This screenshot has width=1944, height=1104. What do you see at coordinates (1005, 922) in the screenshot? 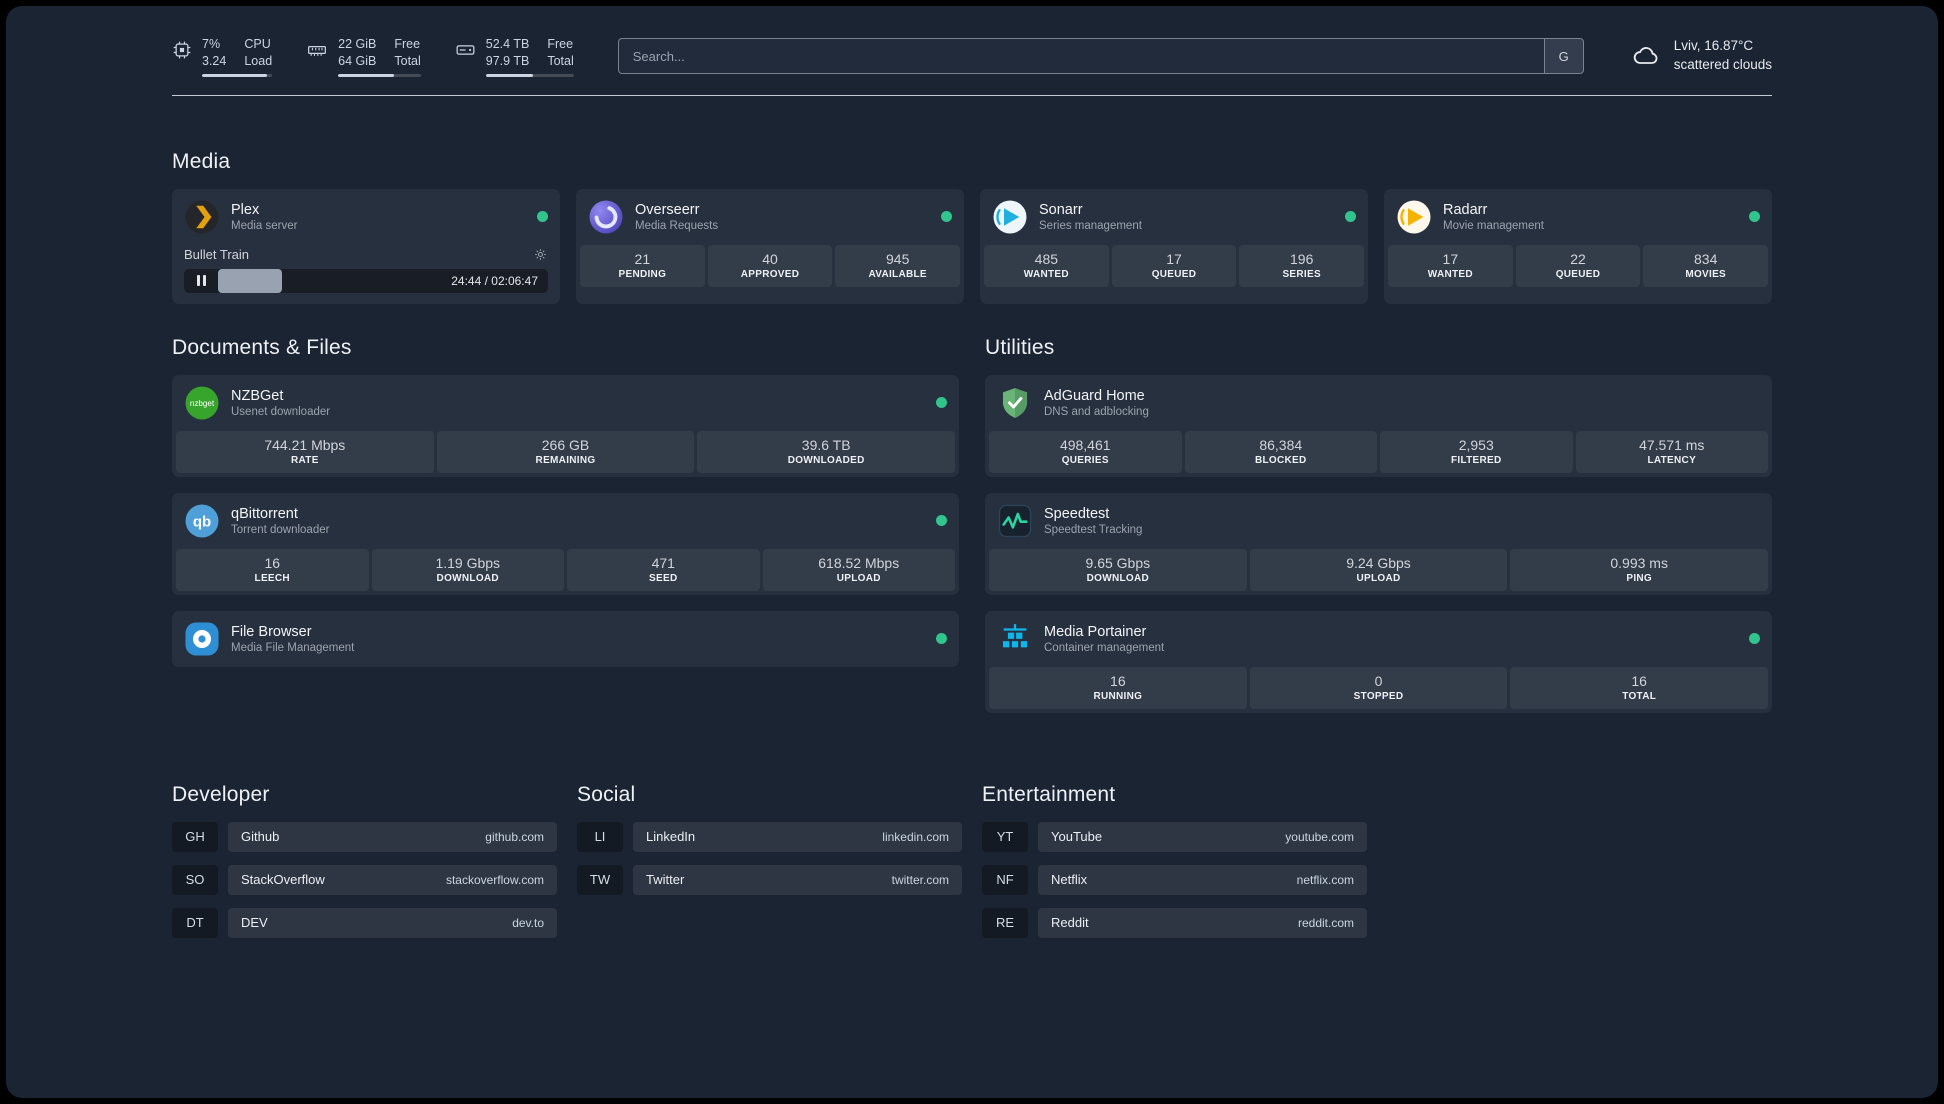
I see `bookmark-abbr: RE` at bounding box center [1005, 922].